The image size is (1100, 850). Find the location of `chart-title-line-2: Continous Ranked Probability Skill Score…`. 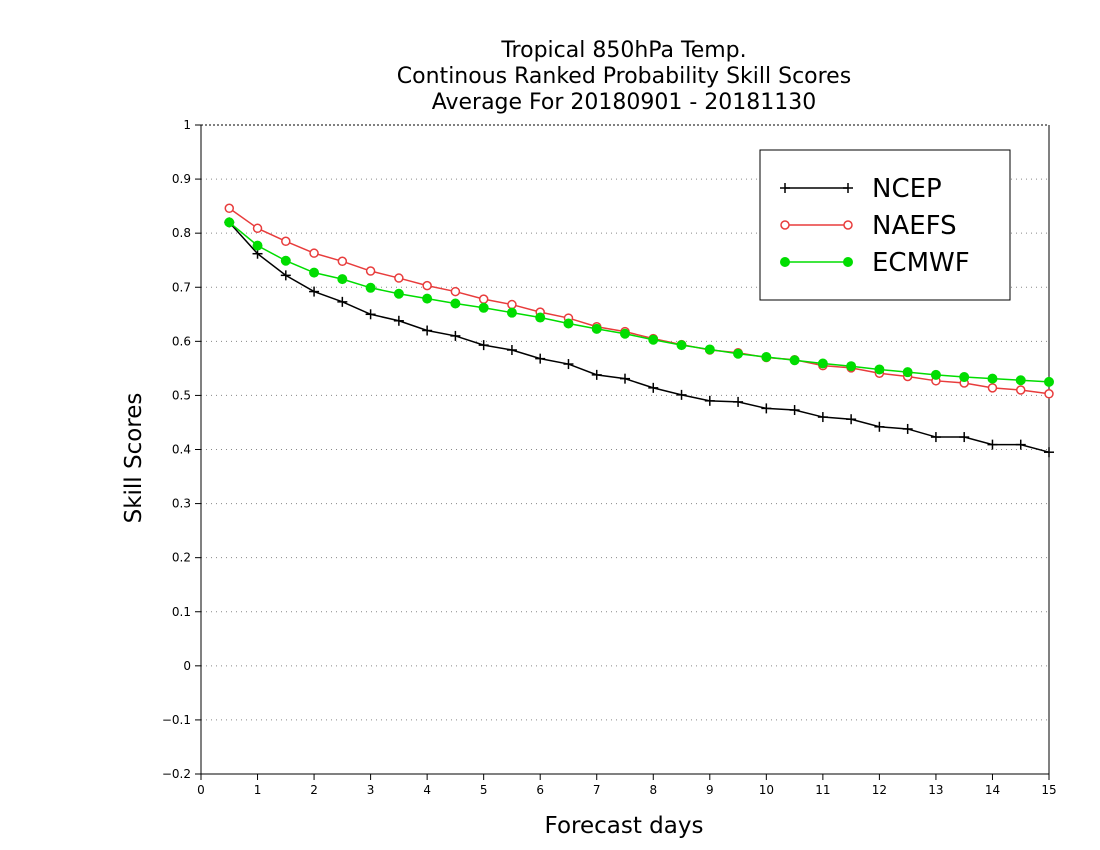

chart-title-line-2: Continous Ranked Probability Skill Score… is located at coordinates (624, 76).